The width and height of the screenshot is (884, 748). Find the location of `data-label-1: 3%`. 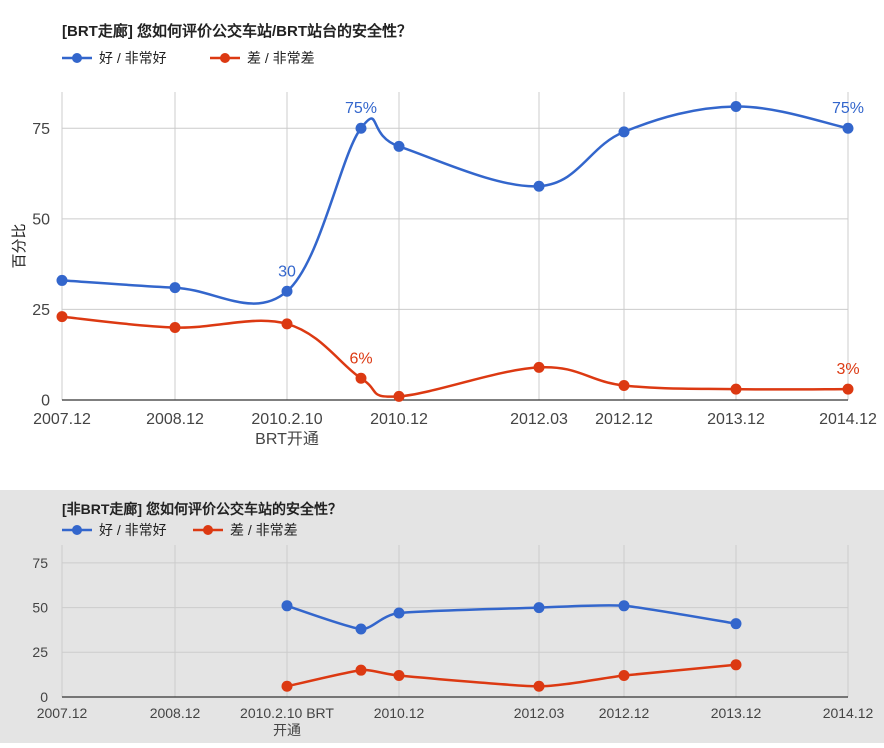

data-label-1: 3% is located at coordinates (847, 369).